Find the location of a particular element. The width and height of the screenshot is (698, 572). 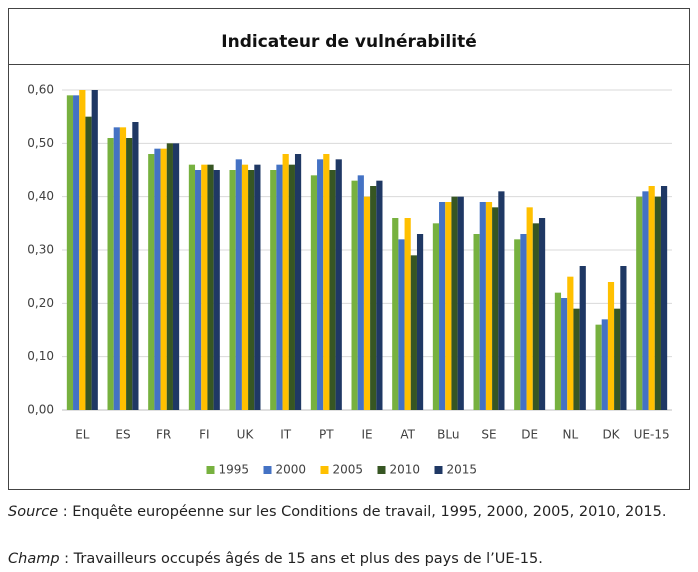

legend-label: 2010 is located at coordinates (405, 470).